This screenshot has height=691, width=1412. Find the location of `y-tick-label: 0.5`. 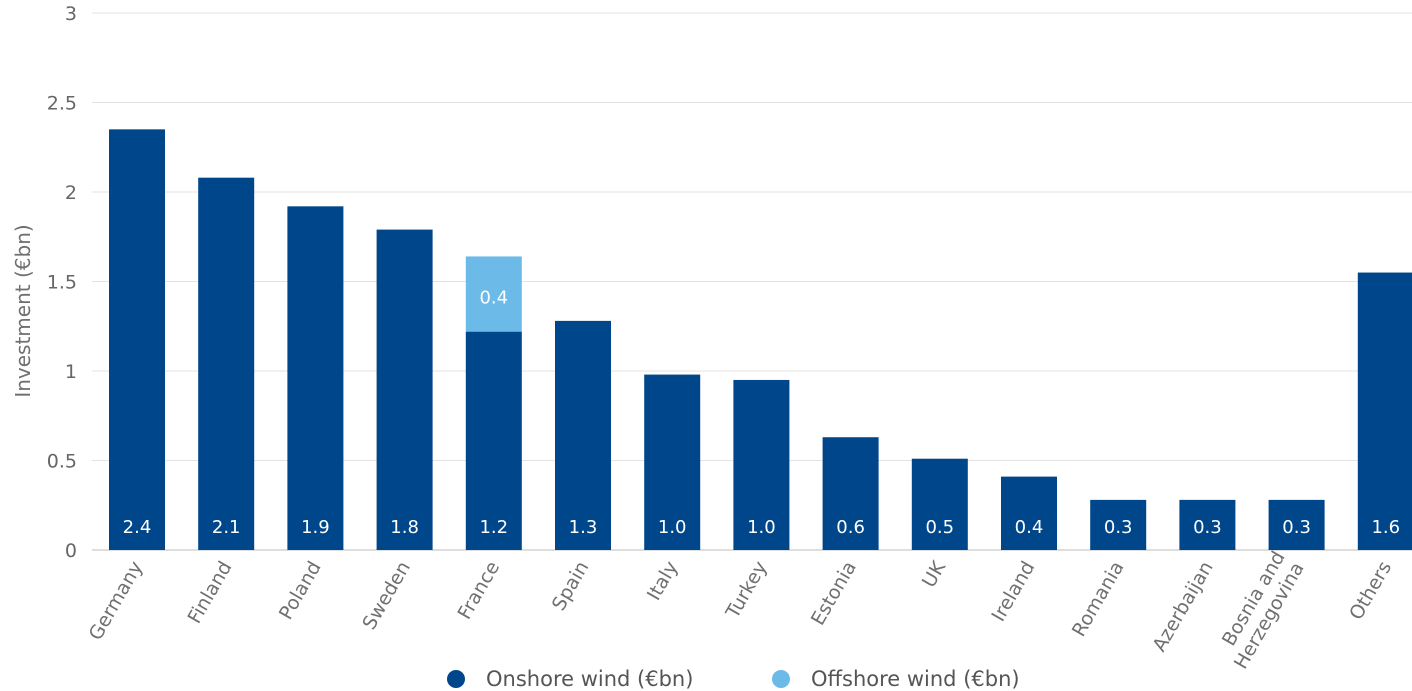

y-tick-label: 0.5 is located at coordinates (62, 462).